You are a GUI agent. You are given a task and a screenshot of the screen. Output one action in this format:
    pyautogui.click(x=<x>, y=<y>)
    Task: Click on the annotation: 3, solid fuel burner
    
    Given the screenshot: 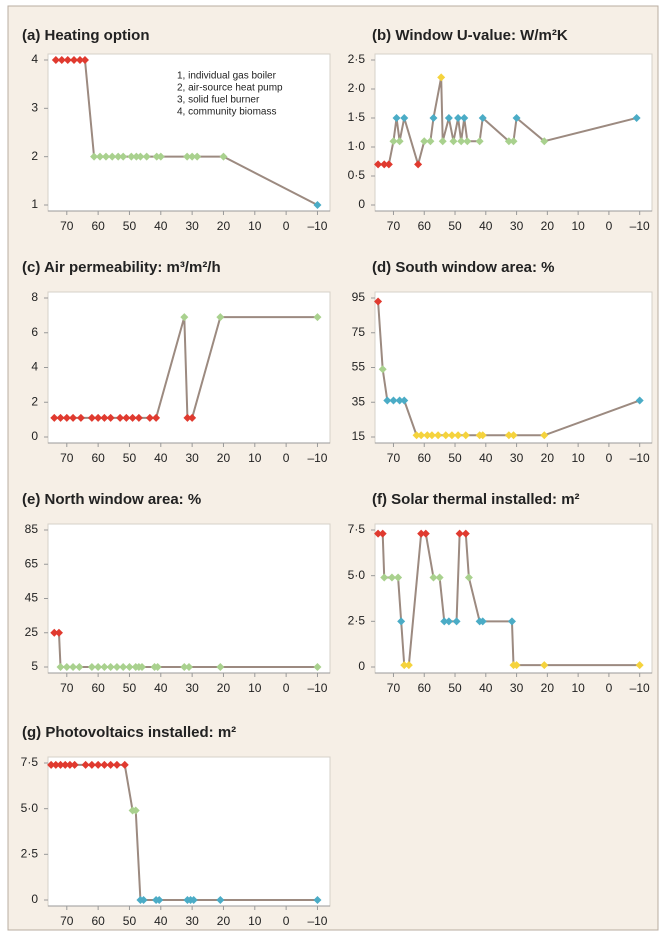 What is the action you would take?
    pyautogui.click(x=218, y=100)
    